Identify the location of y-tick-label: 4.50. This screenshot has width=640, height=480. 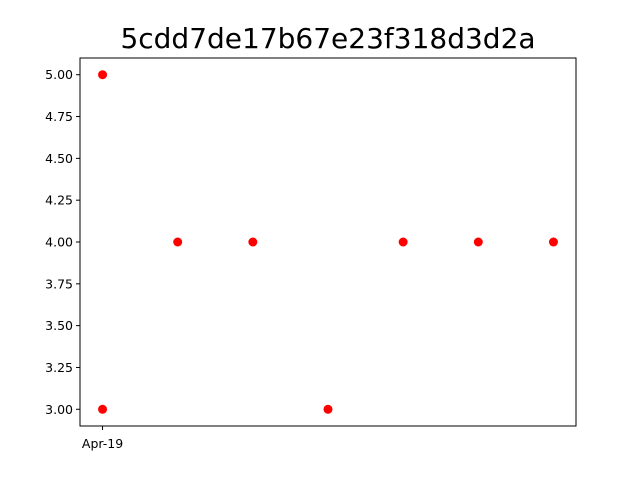
(59, 158).